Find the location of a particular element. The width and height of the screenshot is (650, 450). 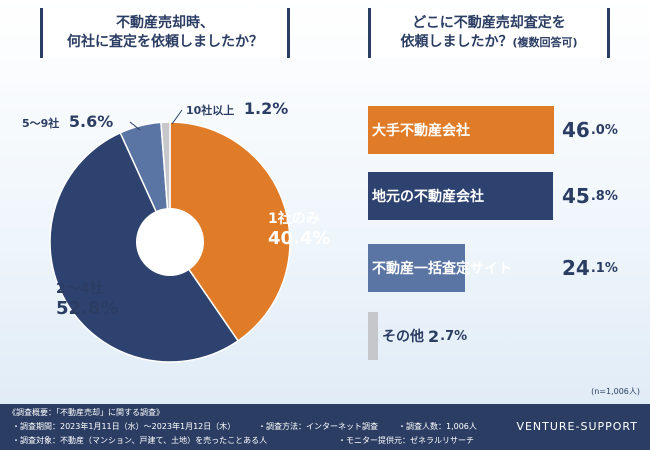

question-1-line2: 何社に査定を依頼しましたか？ is located at coordinates (165, 42).